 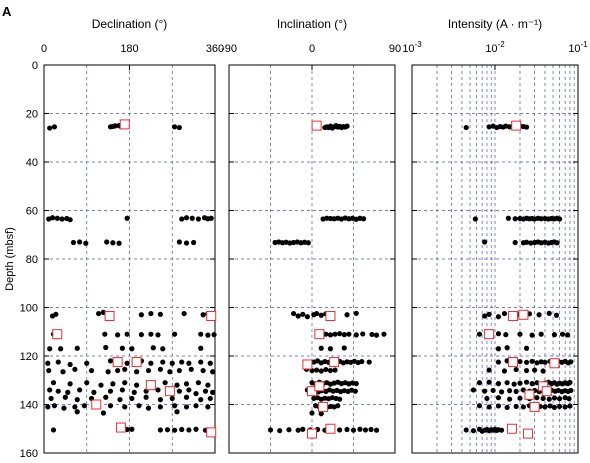 What do you see at coordinates (32, 260) in the screenshot?
I see `y-tick-label: 80` at bounding box center [32, 260].